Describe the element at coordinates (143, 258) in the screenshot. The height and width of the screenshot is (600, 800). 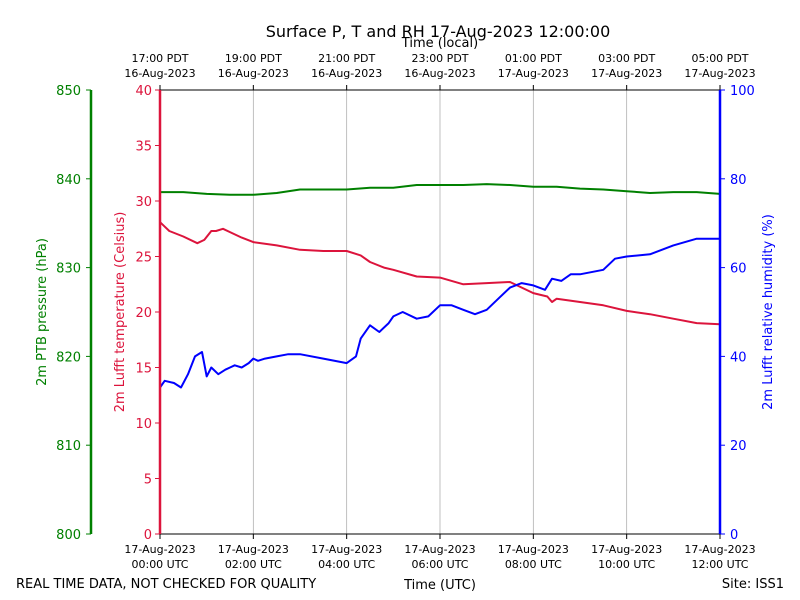
I see `temperature-tick-label: 25` at that location.